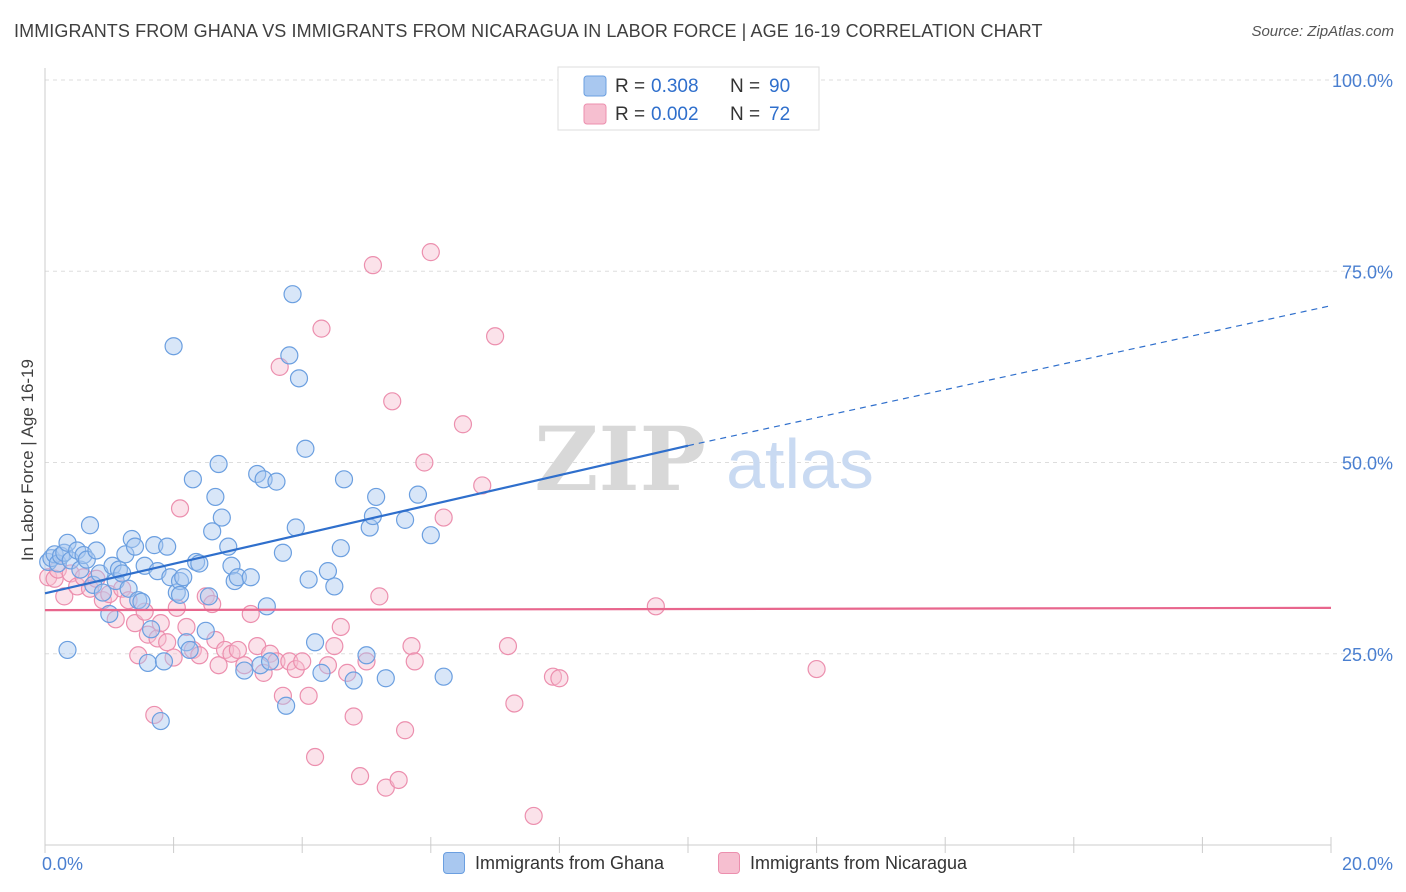 This screenshot has height=892, width=1406. I want to click on legend-item-ghana: Immigrants from Ghana, so click(553, 863).